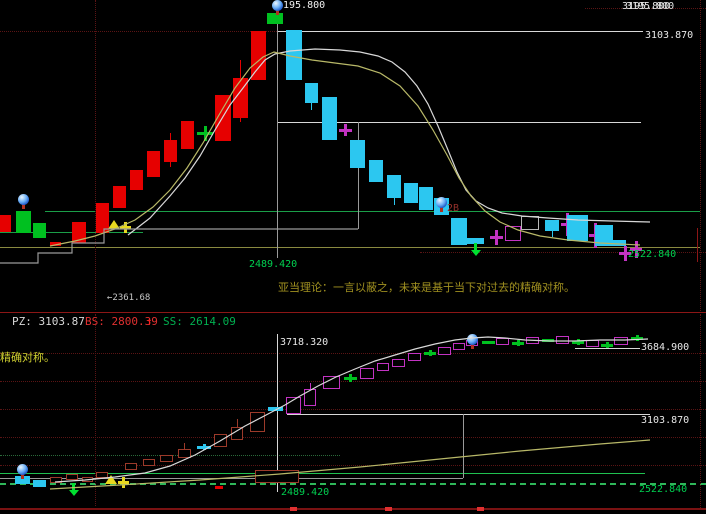 Image resolution: width=706 pixels, height=514 pixels. Describe the element at coordinates (123, 482) in the screenshot. I see `plus-marker-icon` at that location.